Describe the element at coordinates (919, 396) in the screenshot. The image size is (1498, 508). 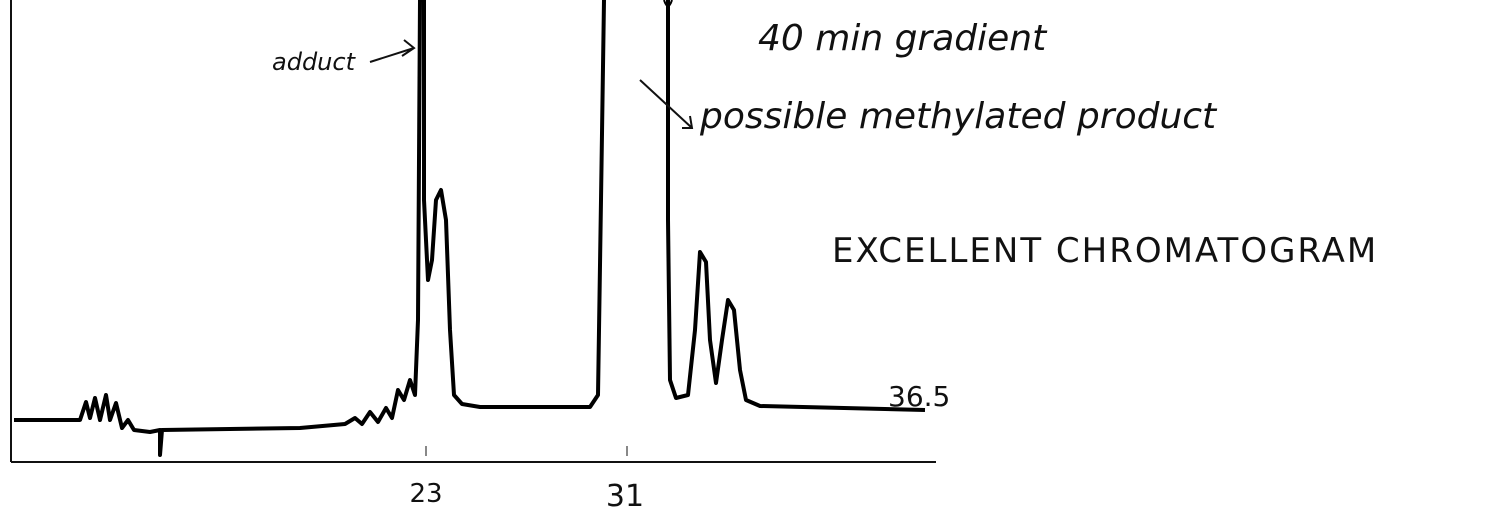
I see `end-label: 36.5` at that location.